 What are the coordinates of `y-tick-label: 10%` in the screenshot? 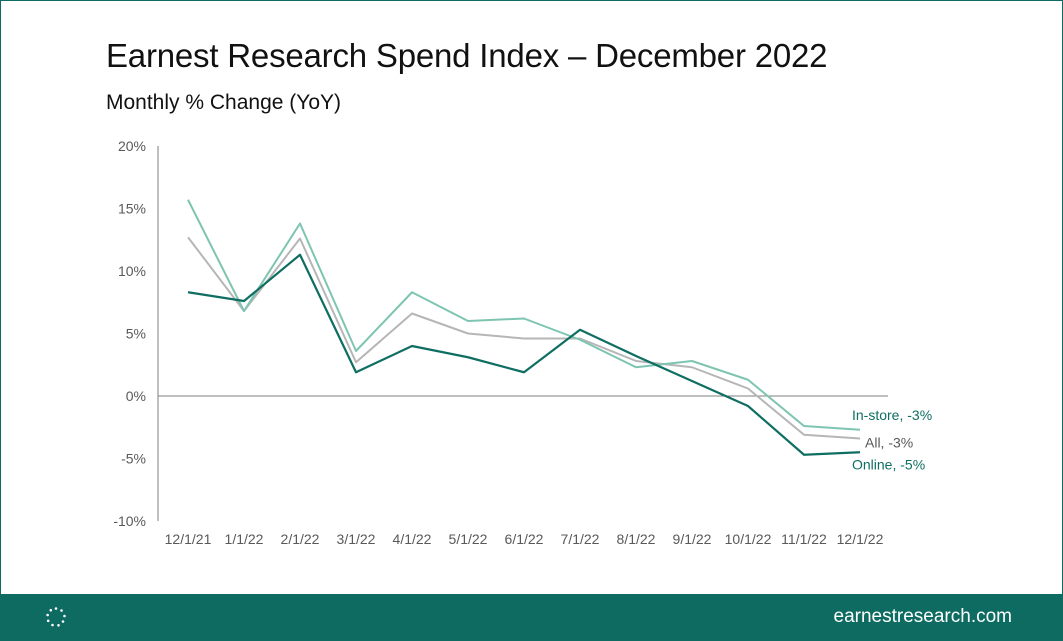 It's located at (132, 271).